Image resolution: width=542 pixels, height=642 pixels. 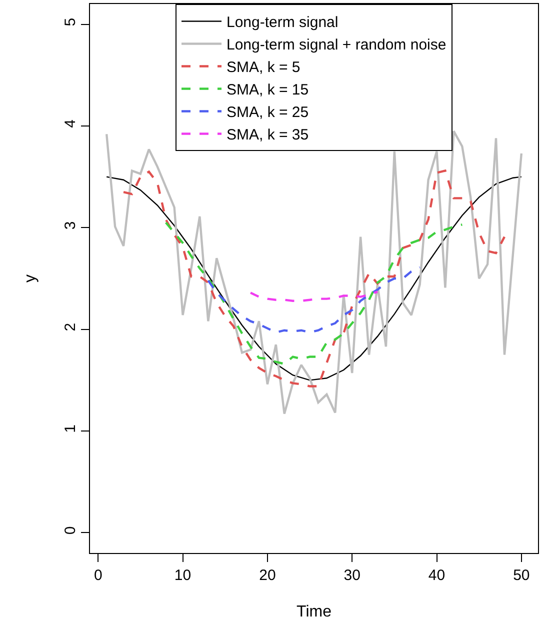 What do you see at coordinates (98, 575) in the screenshot?
I see `x-tick-label: 0` at bounding box center [98, 575].